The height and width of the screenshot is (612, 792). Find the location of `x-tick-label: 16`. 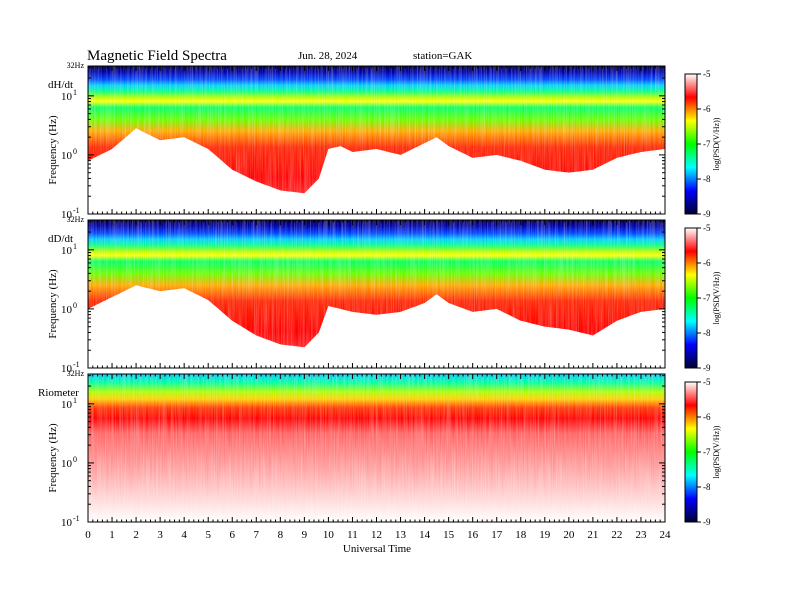

x-tick-label: 16 is located at coordinates (473, 535).